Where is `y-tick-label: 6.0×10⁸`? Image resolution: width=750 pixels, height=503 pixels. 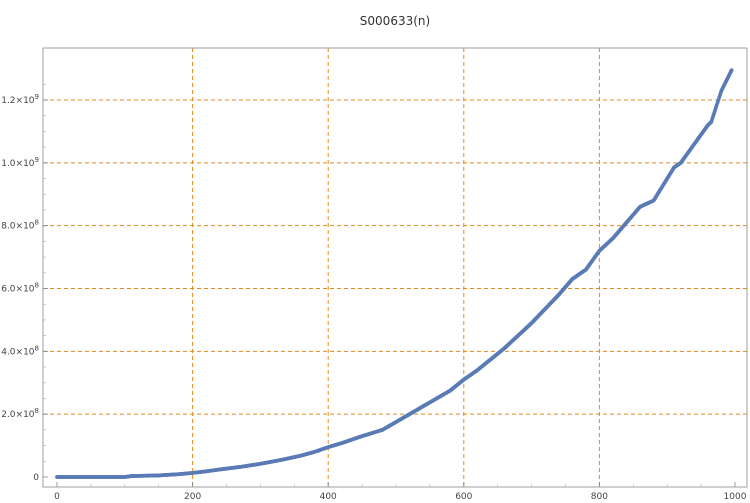
y-tick-label: 6.0×10⁸ is located at coordinates (20, 288).